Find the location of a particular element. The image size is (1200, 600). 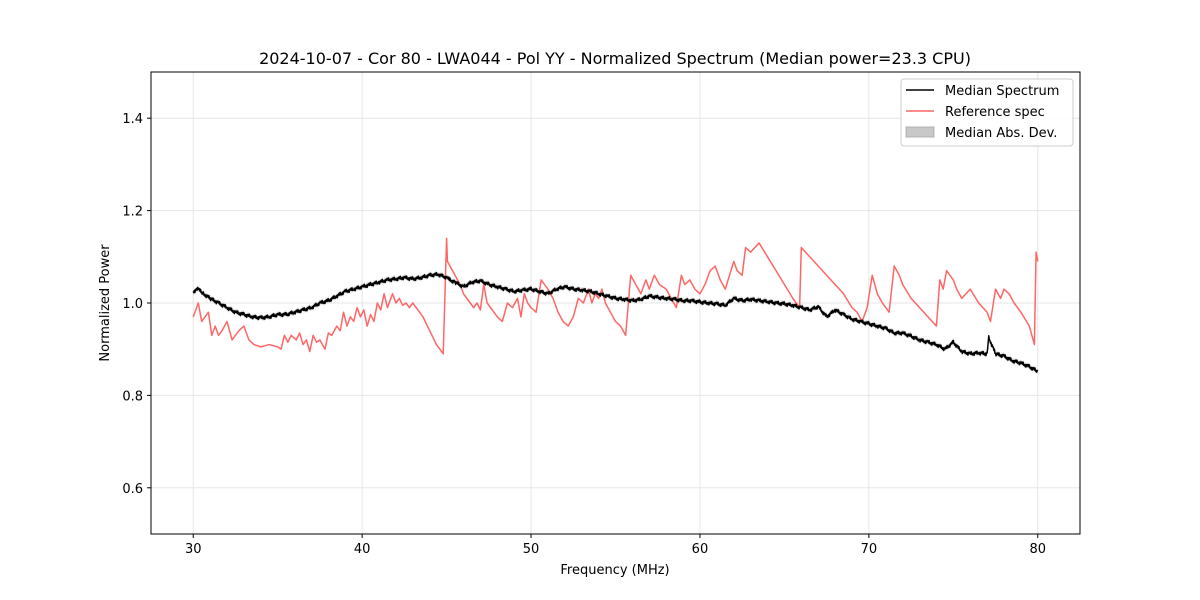

y-tick-label: 1.0 is located at coordinates (132, 304).